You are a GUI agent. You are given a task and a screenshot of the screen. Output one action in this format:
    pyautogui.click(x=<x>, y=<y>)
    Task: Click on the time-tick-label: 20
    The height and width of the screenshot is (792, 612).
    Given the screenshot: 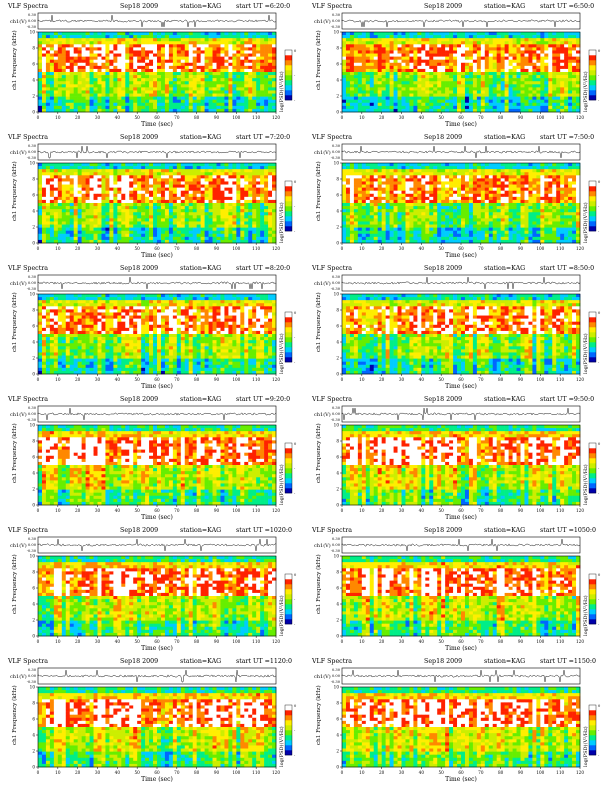 What is the action you would take?
    pyautogui.click(x=78, y=117)
    